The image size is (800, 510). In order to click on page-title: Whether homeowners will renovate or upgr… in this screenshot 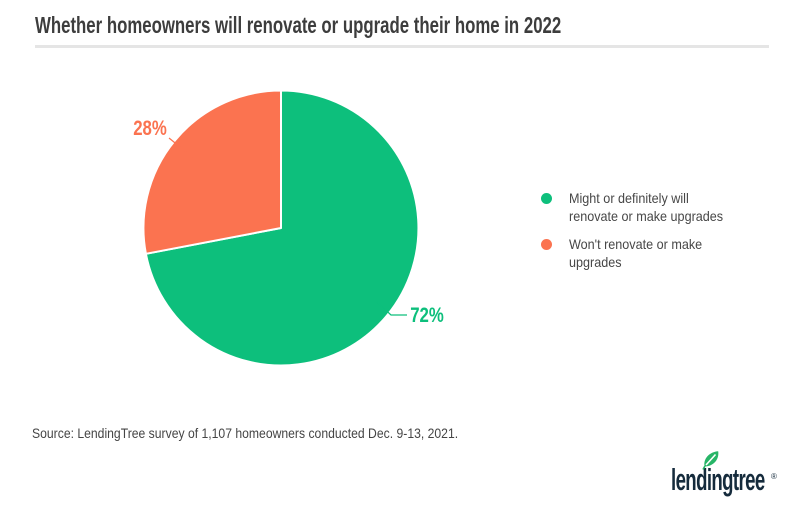, I will do `click(298, 25)`.